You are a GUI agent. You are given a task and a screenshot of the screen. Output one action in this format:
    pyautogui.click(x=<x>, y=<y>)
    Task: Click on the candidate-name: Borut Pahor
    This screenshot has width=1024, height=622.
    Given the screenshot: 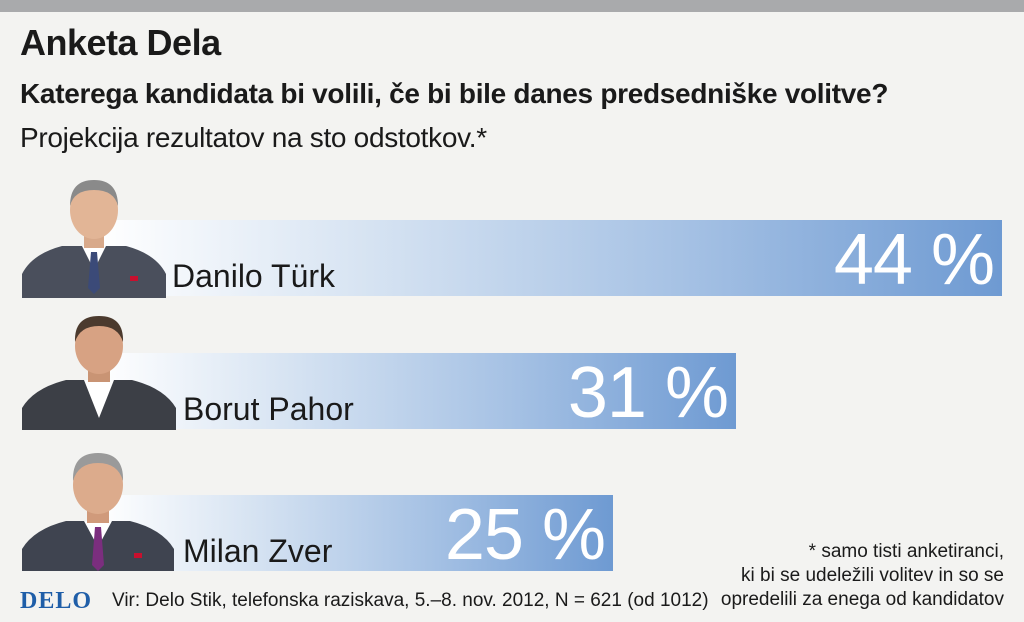 What is the action you would take?
    pyautogui.click(x=268, y=409)
    